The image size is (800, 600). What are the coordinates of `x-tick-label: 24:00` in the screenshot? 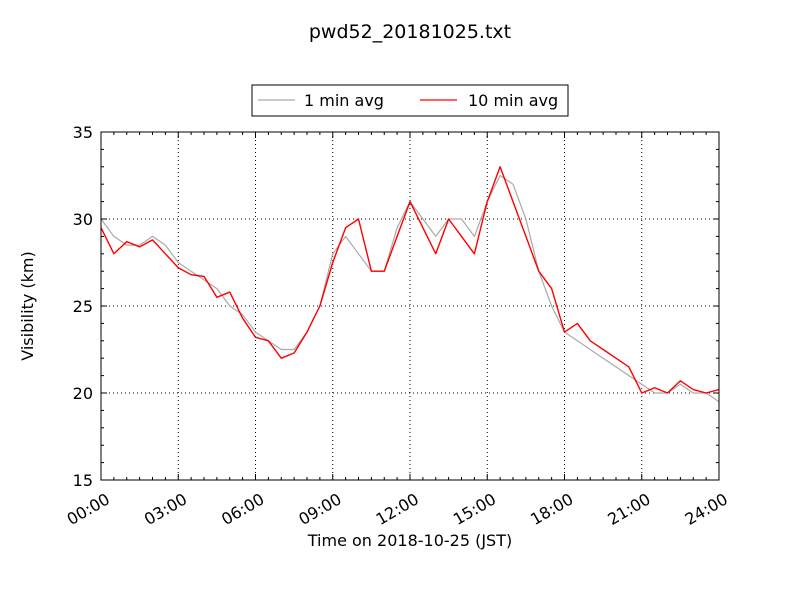 It's located at (706, 509).